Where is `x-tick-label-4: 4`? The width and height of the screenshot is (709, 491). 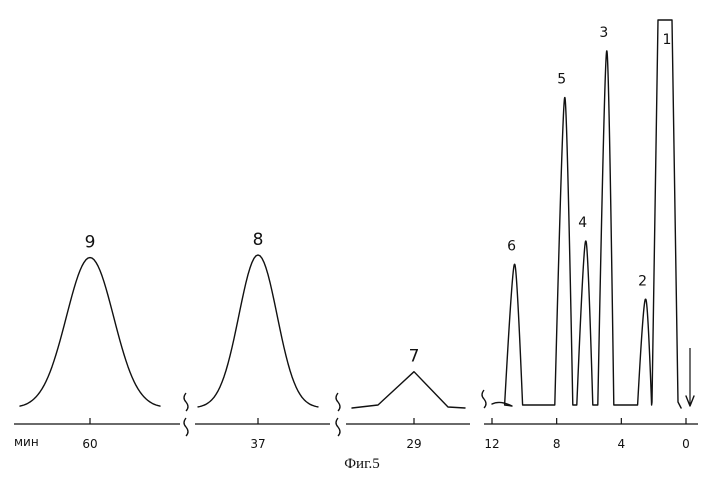 x-tick-label-4: 4 is located at coordinates (622, 444).